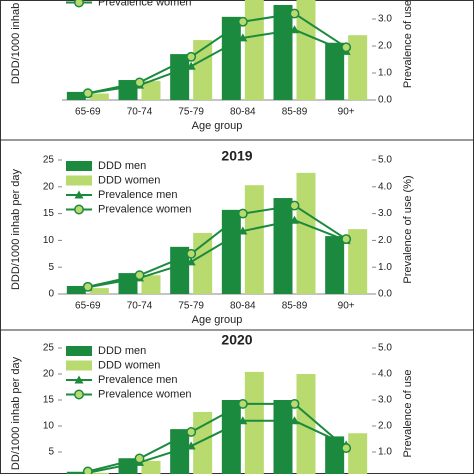  I want to click on y2-axis-label: Prevalence of use, so click(408, 413).